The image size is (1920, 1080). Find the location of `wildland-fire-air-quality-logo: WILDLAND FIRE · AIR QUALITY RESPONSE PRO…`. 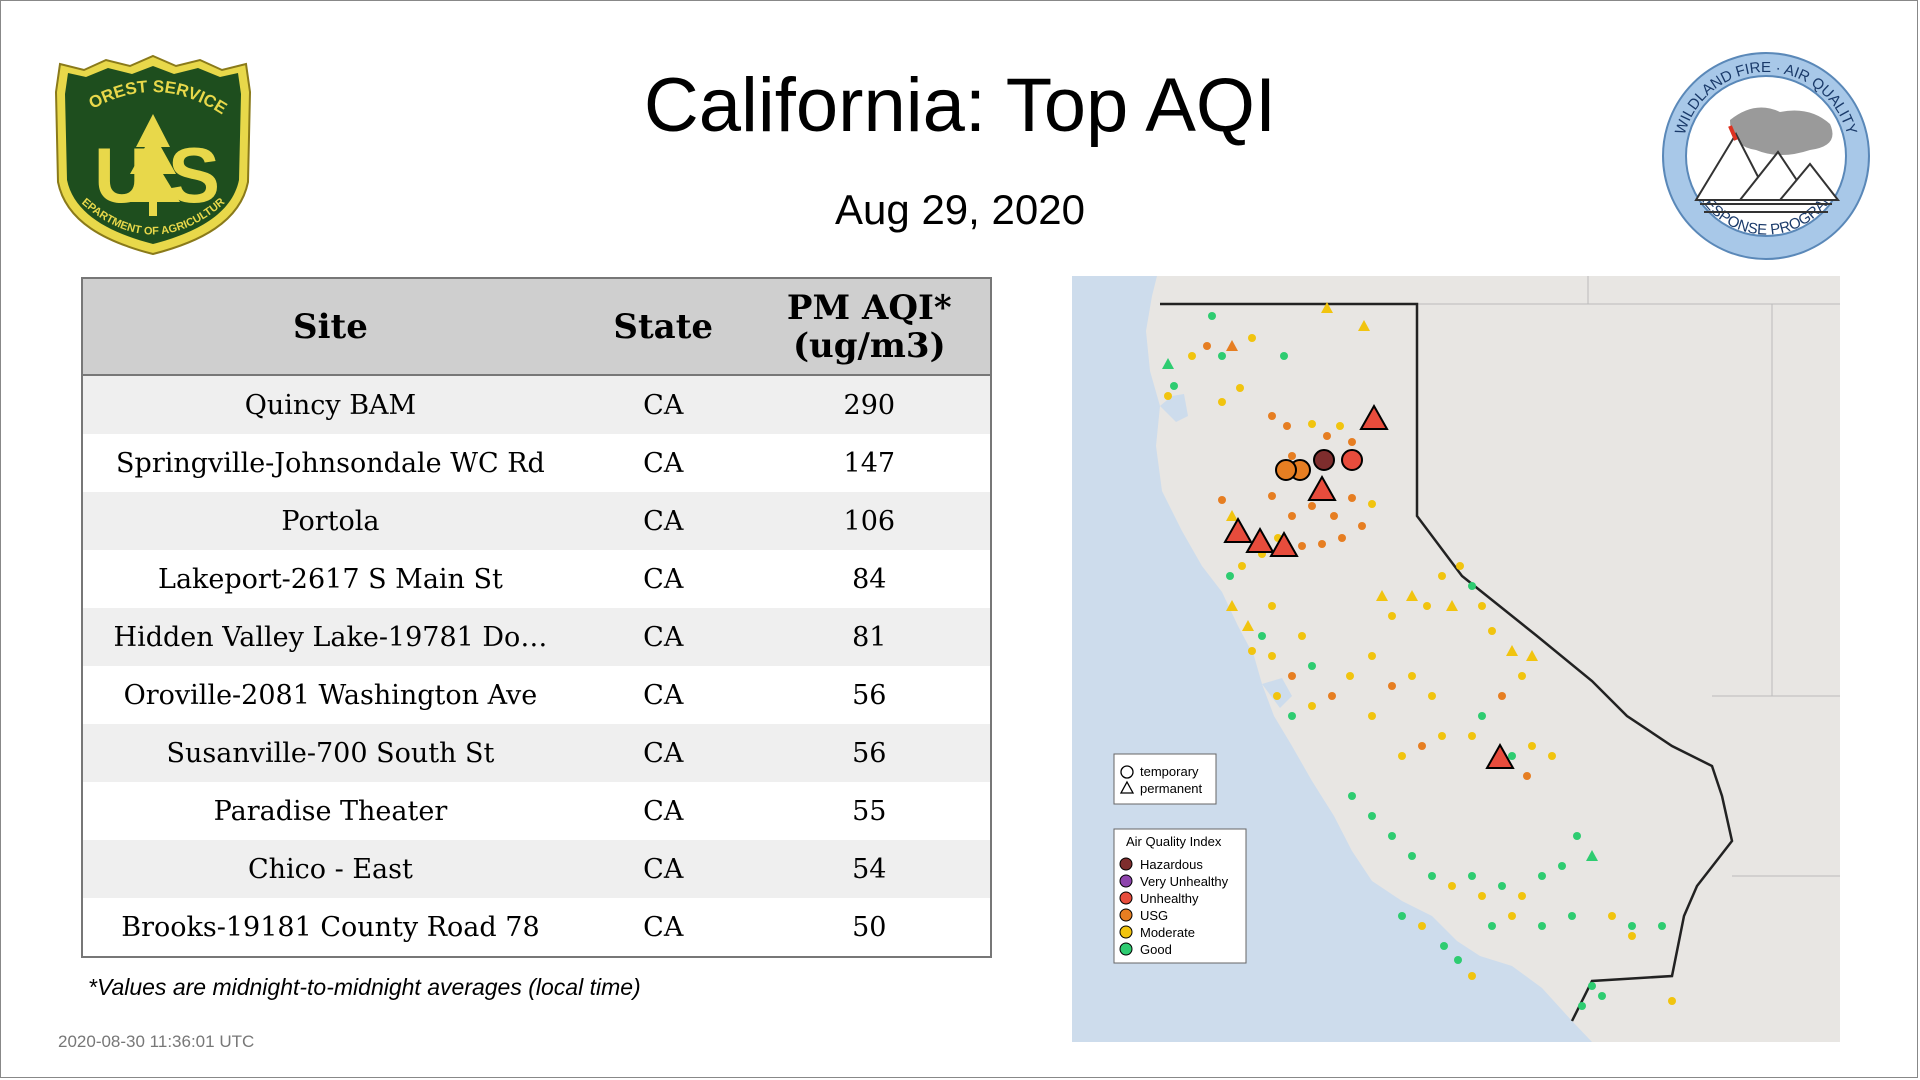

wildland-fire-air-quality-logo: WILDLAND FIRE · AIR QUALITY RESPONSE PRO… is located at coordinates (1766, 156).